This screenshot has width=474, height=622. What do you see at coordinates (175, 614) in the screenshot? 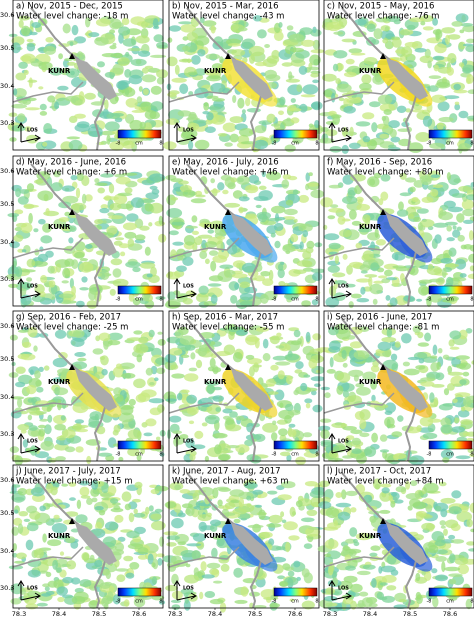
I see `lon-tick-label: 78.3` at bounding box center [175, 614].